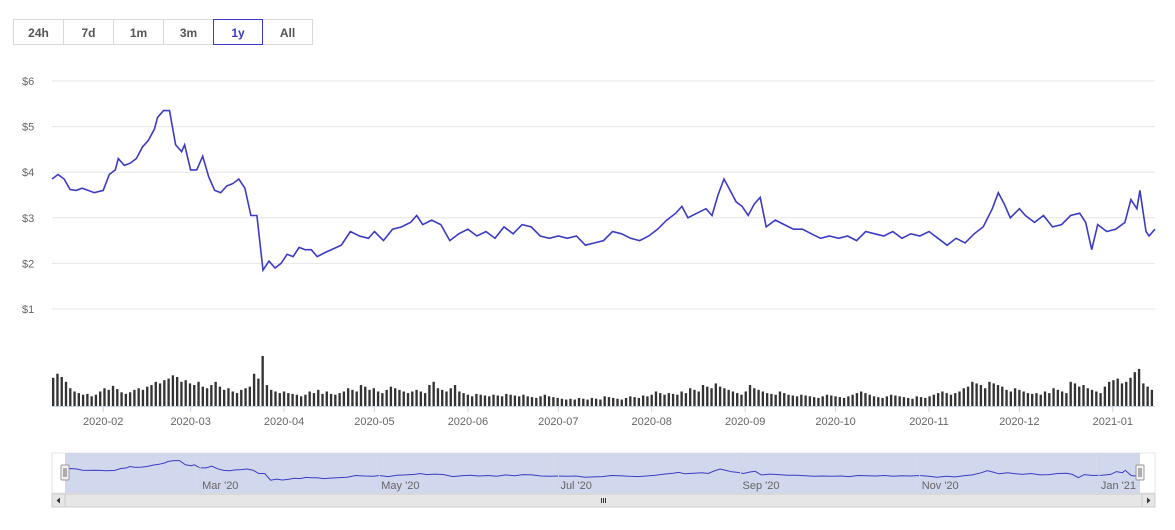 The width and height of the screenshot is (1175, 530). I want to click on navigator-left-handle, so click(65, 472).